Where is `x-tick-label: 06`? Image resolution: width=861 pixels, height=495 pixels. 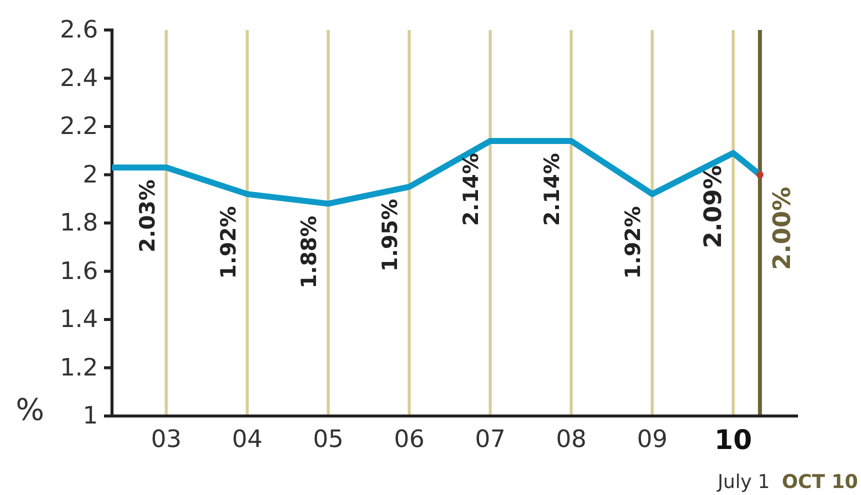
x-tick-label: 06 is located at coordinates (409, 439).